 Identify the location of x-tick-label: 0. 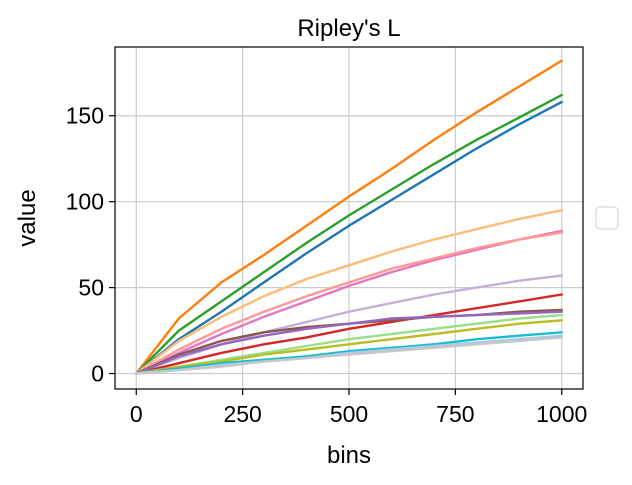
(136, 414).